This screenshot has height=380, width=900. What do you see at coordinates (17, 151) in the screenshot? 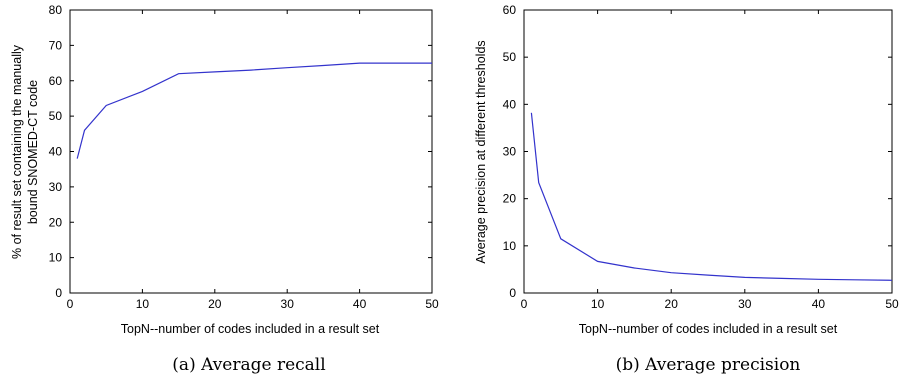
I see `recall-y-axis-label-line-1: % of result set containing the manually` at bounding box center [17, 151].